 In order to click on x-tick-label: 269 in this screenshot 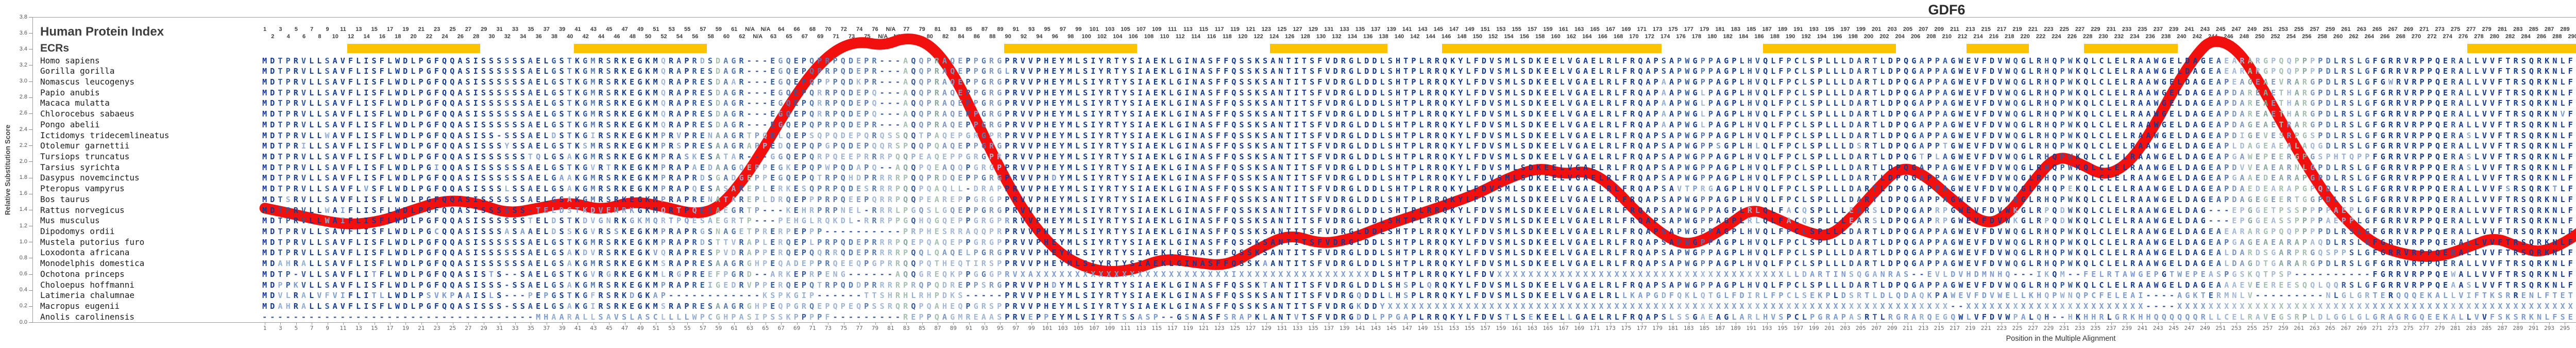, I will do `click(2361, 328)`.